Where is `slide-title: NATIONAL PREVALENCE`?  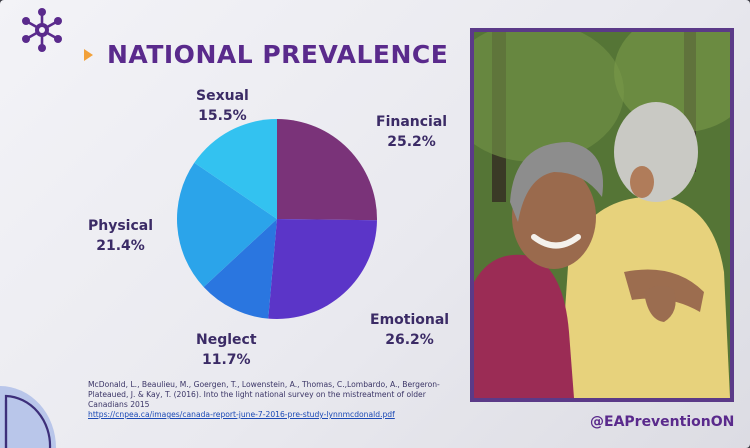
slide-title: NATIONAL PREVALENCE is located at coordinates (278, 54).